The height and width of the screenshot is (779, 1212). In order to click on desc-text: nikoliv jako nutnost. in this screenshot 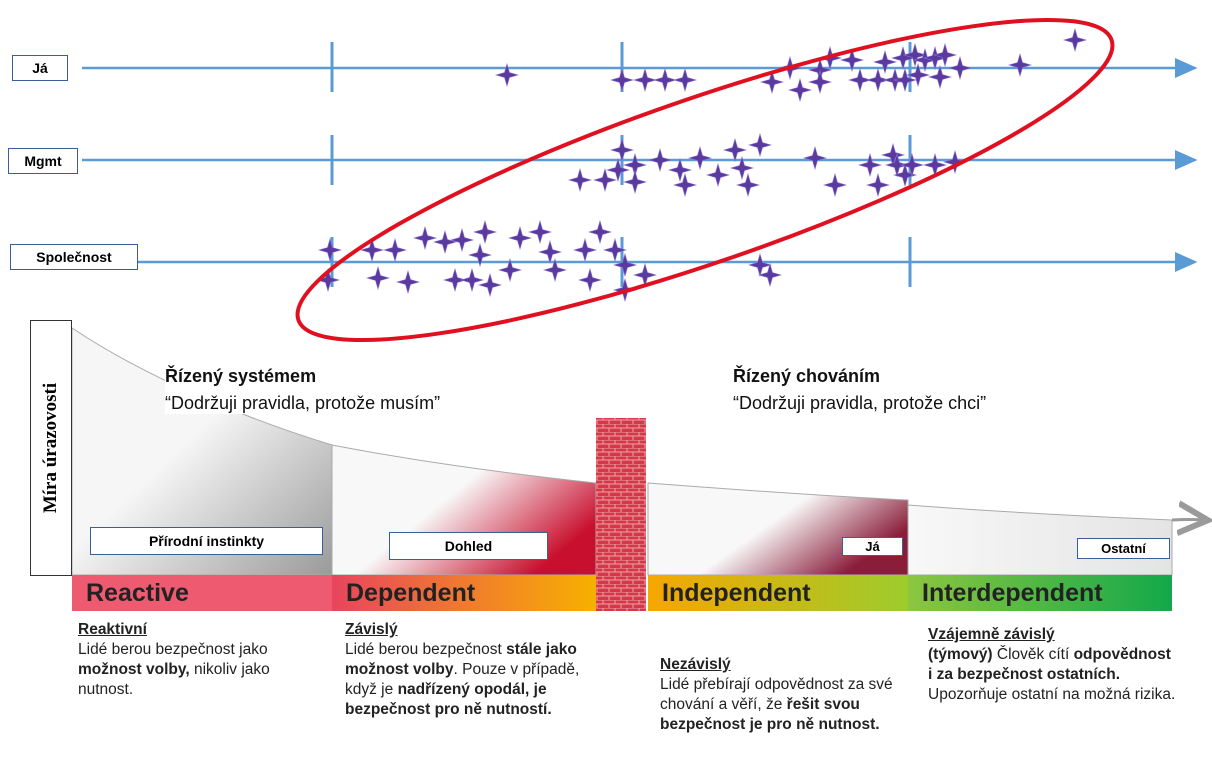, I will do `click(174, 679)`.